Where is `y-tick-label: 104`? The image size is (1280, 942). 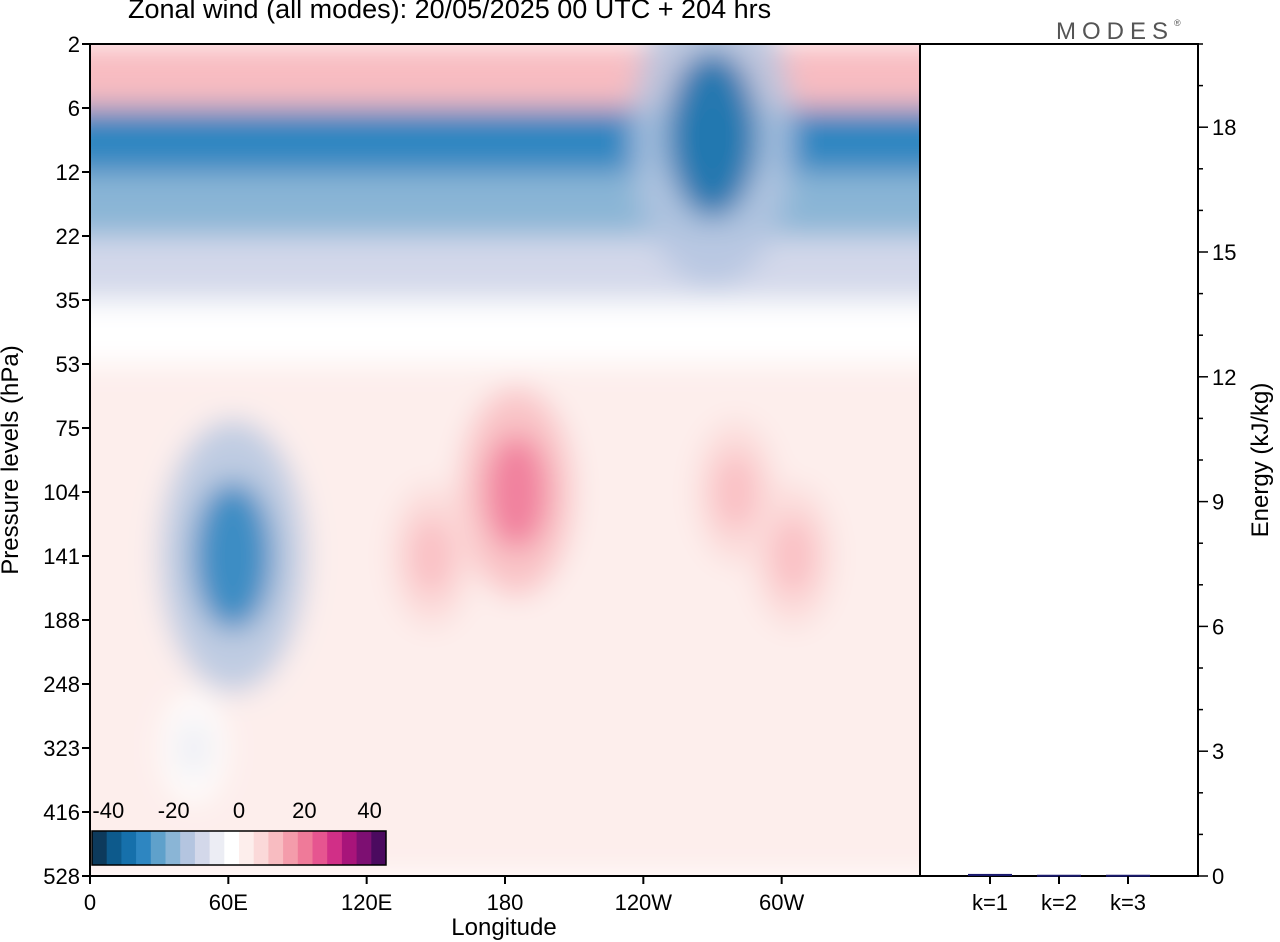
y-tick-label: 104 is located at coordinates (61, 492).